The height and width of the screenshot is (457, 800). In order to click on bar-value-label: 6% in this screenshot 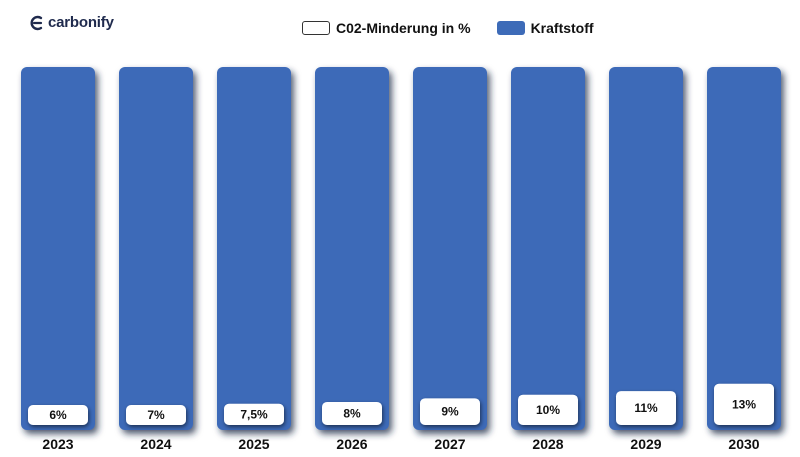, I will do `click(58, 415)`.